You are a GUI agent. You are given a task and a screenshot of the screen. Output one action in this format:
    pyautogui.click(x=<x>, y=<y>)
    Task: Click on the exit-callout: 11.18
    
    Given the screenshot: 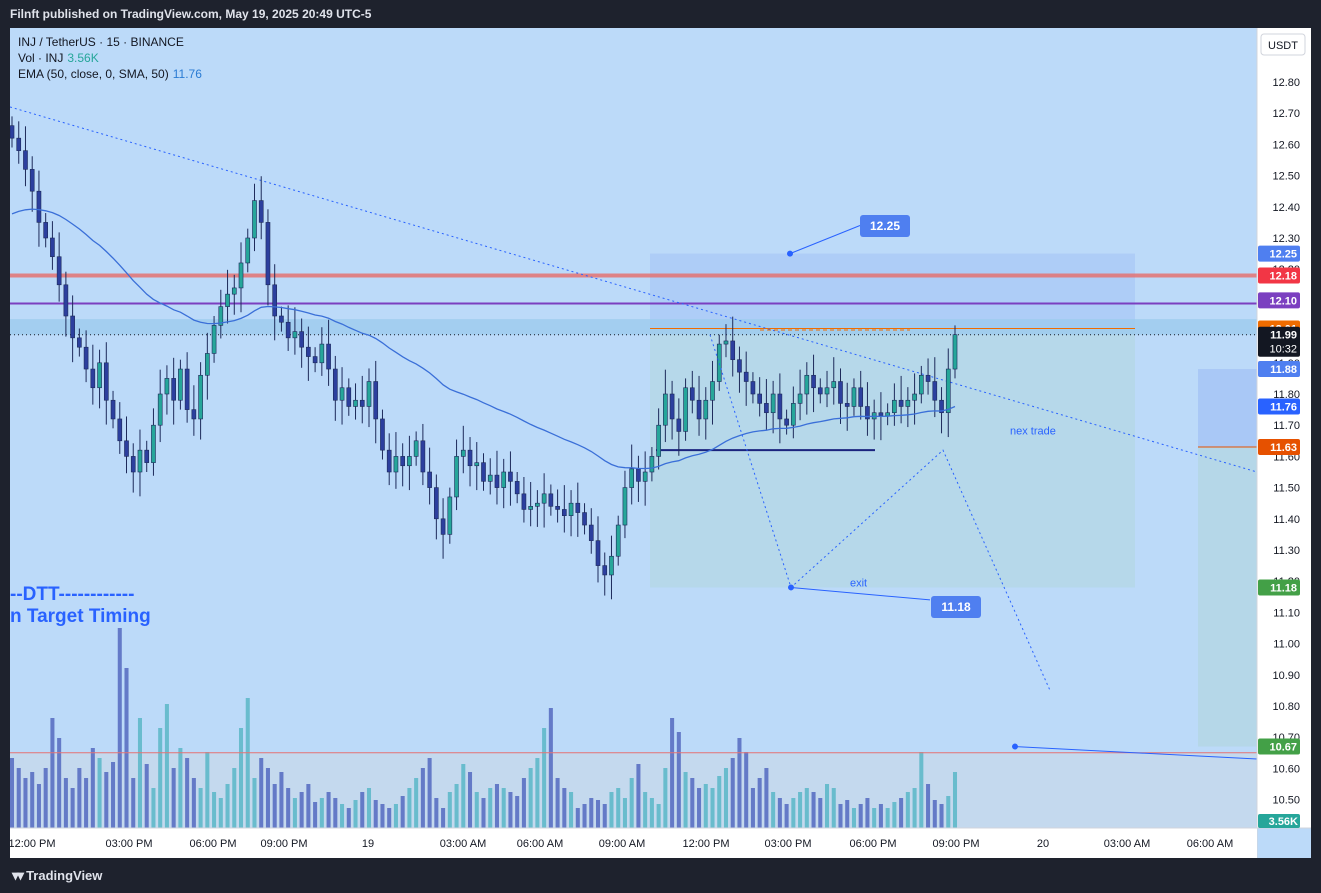 What is the action you would take?
    pyautogui.click(x=956, y=607)
    